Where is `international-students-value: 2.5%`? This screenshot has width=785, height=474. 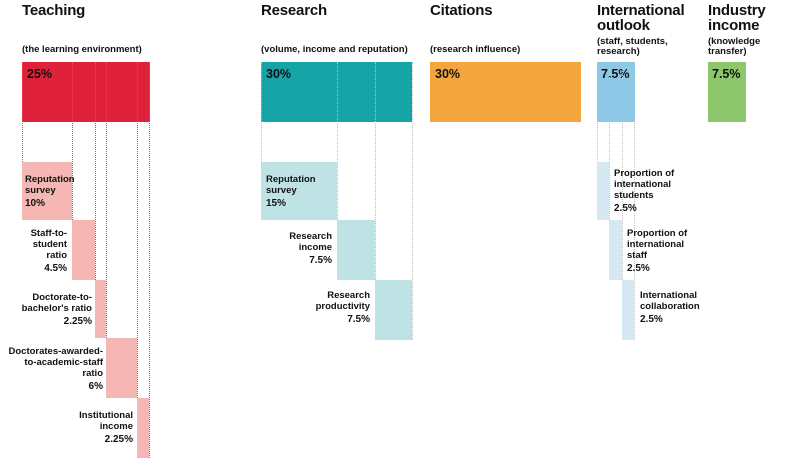 international-students-value: 2.5% is located at coordinates (625, 208).